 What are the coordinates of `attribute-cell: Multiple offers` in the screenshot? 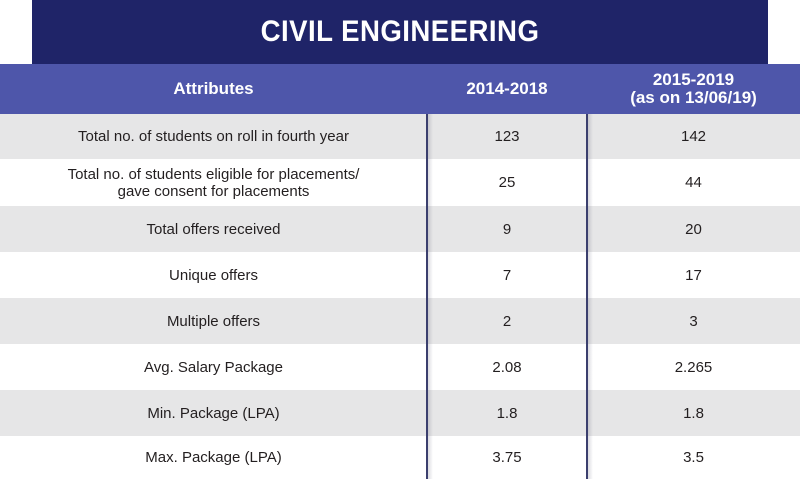 It's located at (213, 321).